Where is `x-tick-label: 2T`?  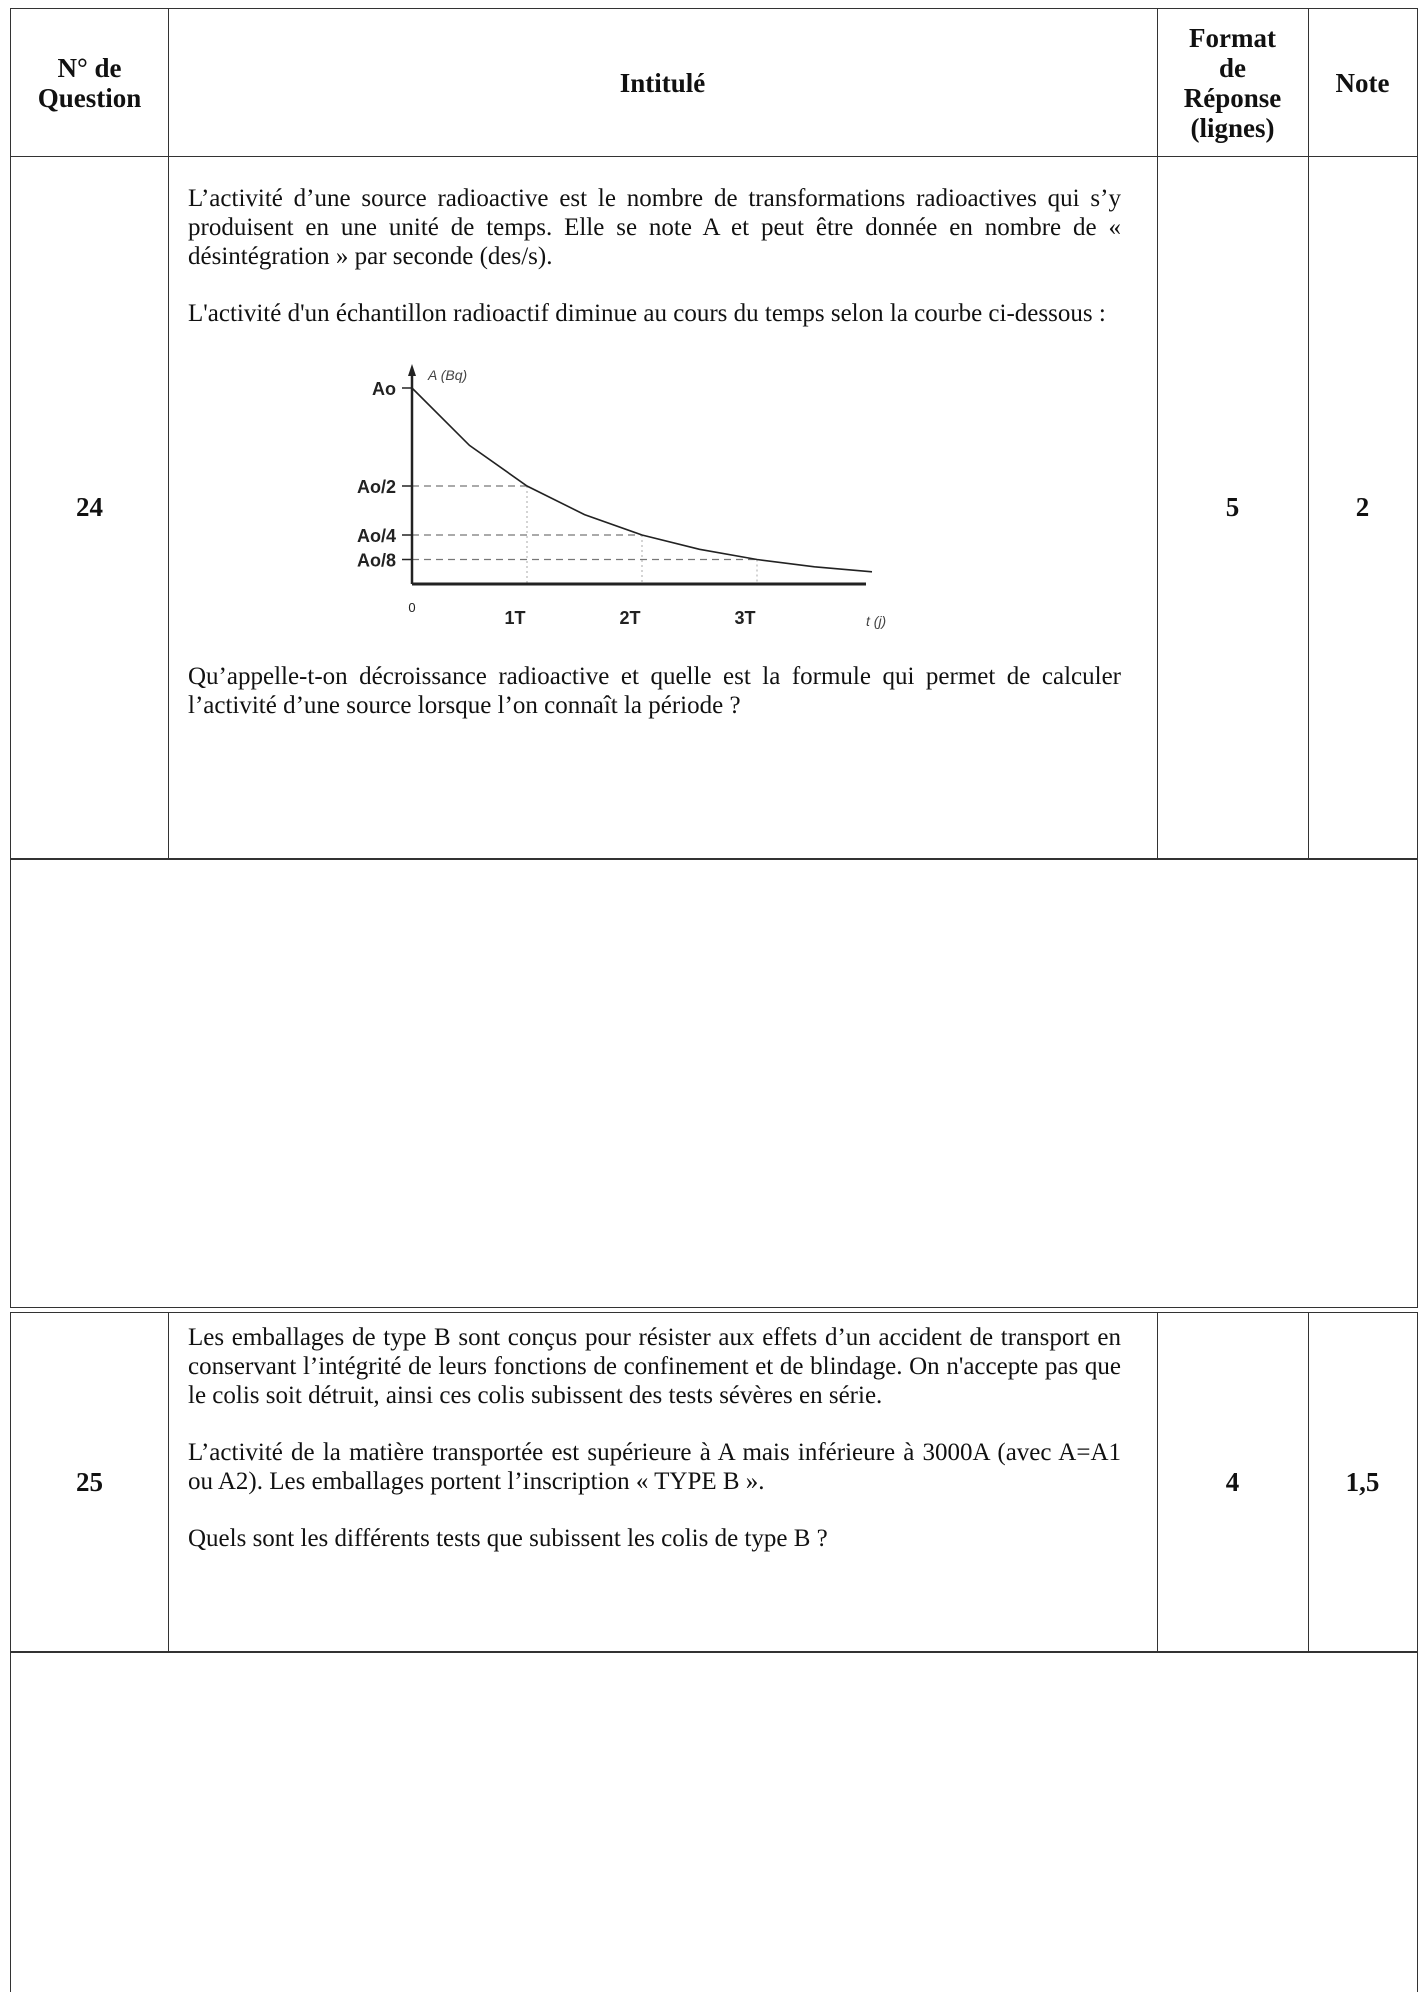 x-tick-label: 2T is located at coordinates (629, 618).